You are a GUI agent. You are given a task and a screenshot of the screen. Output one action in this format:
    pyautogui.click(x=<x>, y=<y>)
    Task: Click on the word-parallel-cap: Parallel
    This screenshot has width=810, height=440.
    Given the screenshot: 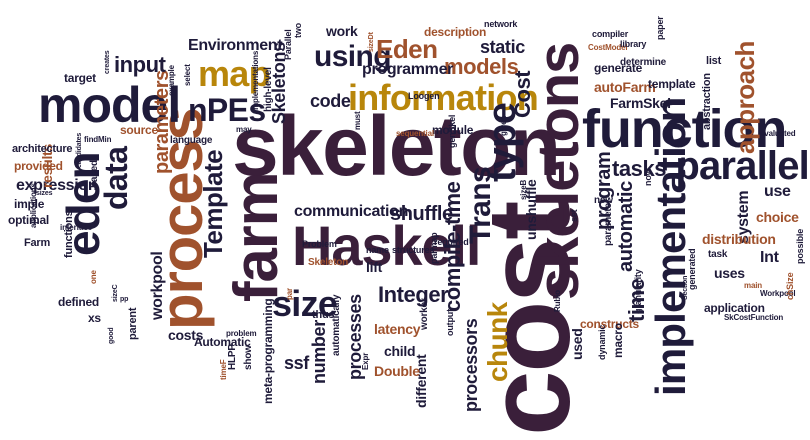 What is the action you would take?
    pyautogui.click(x=288, y=44)
    